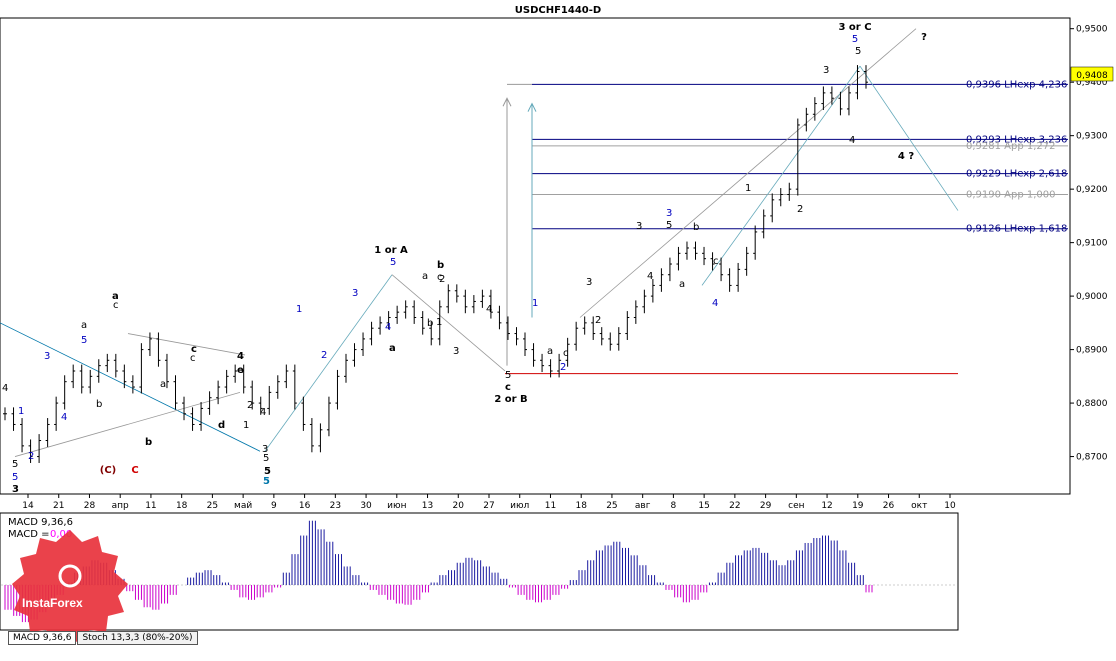 Image resolution: width=1116 pixels, height=661 pixels. What do you see at coordinates (796, 506) in the screenshot?
I see `time-tick-label: сен` at bounding box center [796, 506].